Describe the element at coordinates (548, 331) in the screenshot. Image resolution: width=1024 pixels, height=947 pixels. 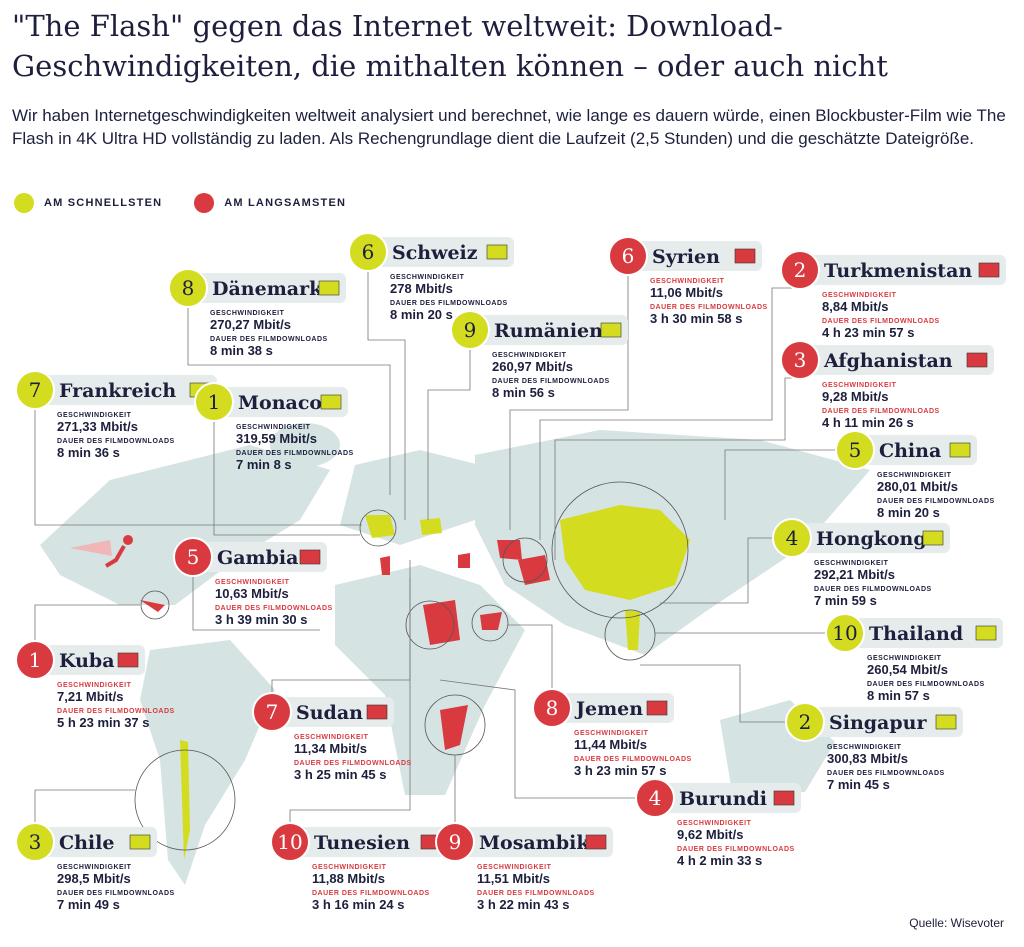
I see `country-name: Rumänien` at that location.